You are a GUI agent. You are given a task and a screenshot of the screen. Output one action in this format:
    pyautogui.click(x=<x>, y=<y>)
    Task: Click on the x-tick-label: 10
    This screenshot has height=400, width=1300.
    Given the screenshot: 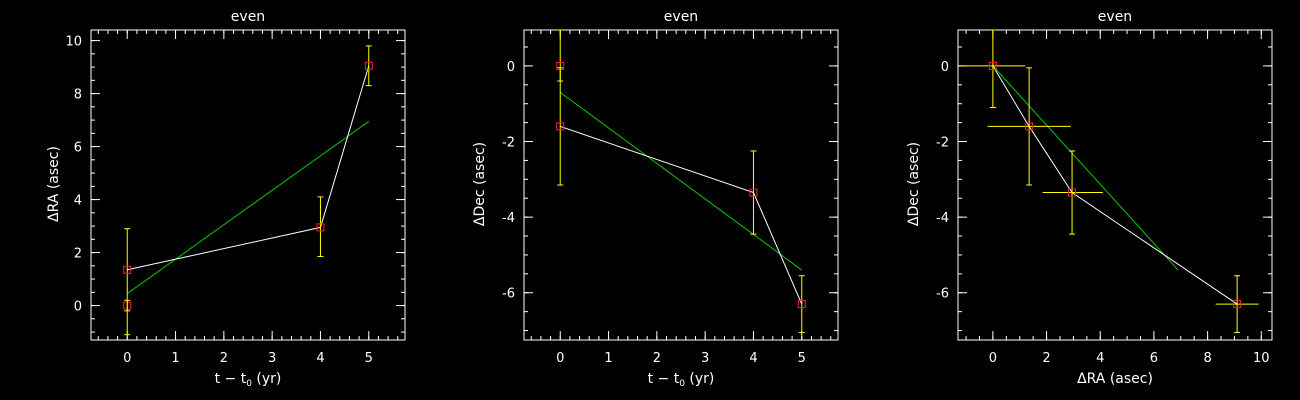 What is the action you would take?
    pyautogui.click(x=1261, y=358)
    